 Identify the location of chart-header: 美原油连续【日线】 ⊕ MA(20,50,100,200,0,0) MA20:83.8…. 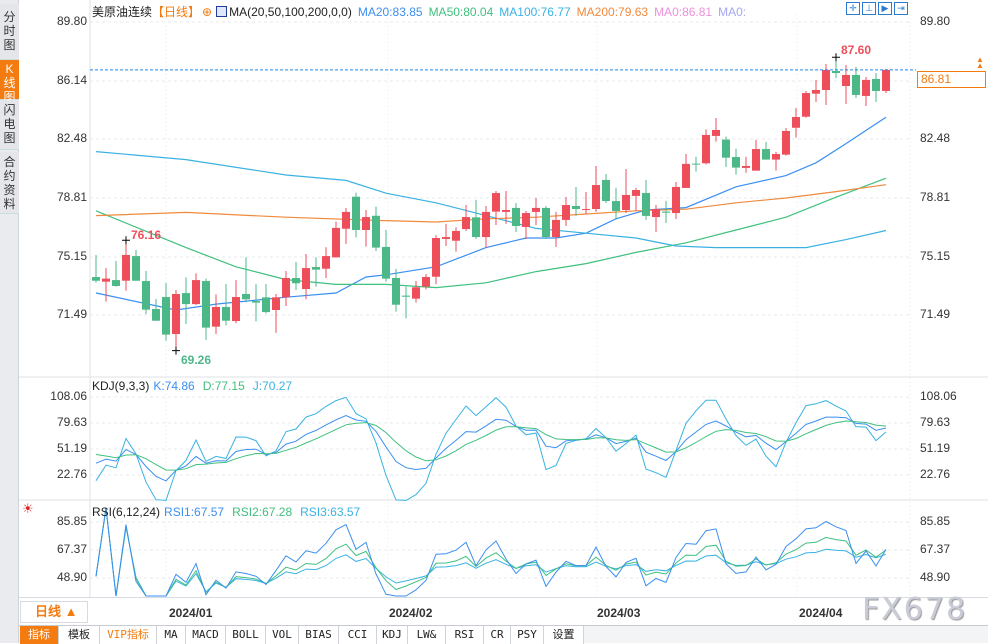
(422, 11).